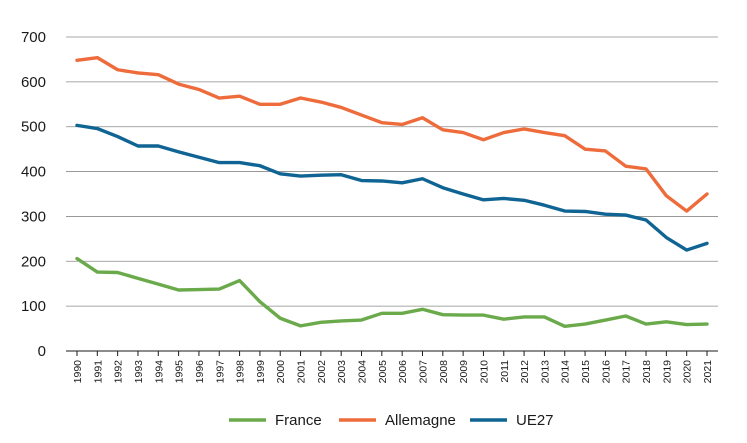 The image size is (747, 443). I want to click on x-tick-label: 1995, so click(180, 372).